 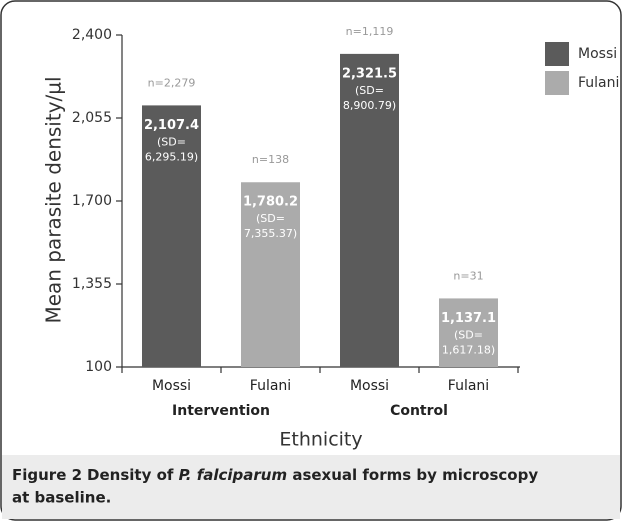 What do you see at coordinates (468, 349) in the screenshot?
I see `sd-label: 1,617.18)` at bounding box center [468, 349].